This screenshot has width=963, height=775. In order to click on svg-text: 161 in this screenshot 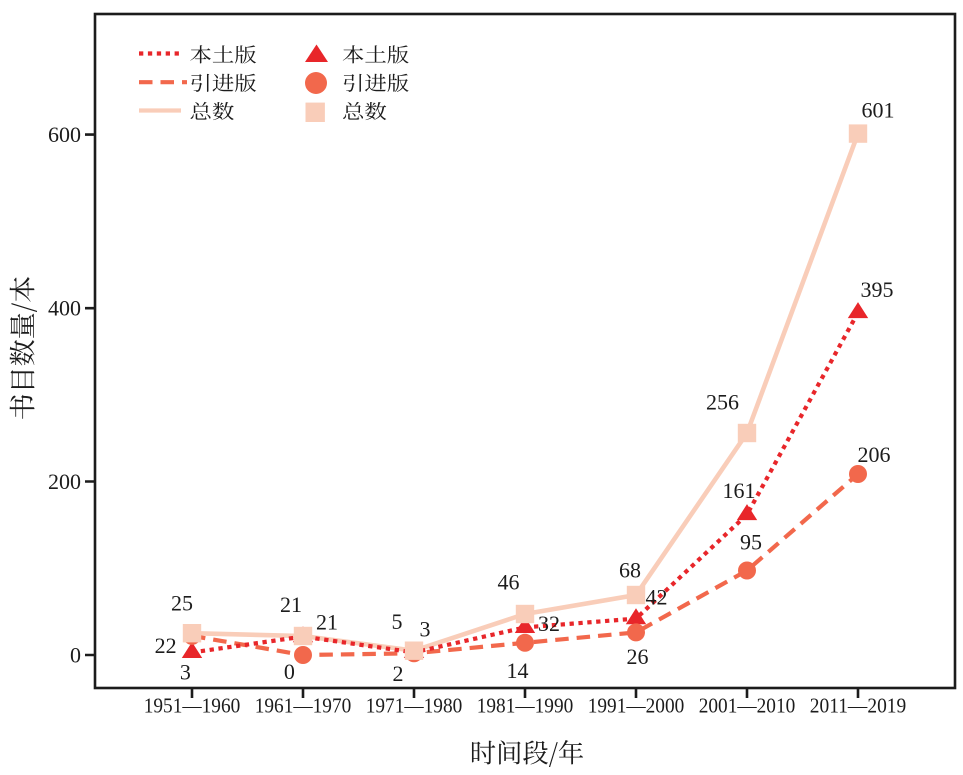, I will do `click(739, 490)`.